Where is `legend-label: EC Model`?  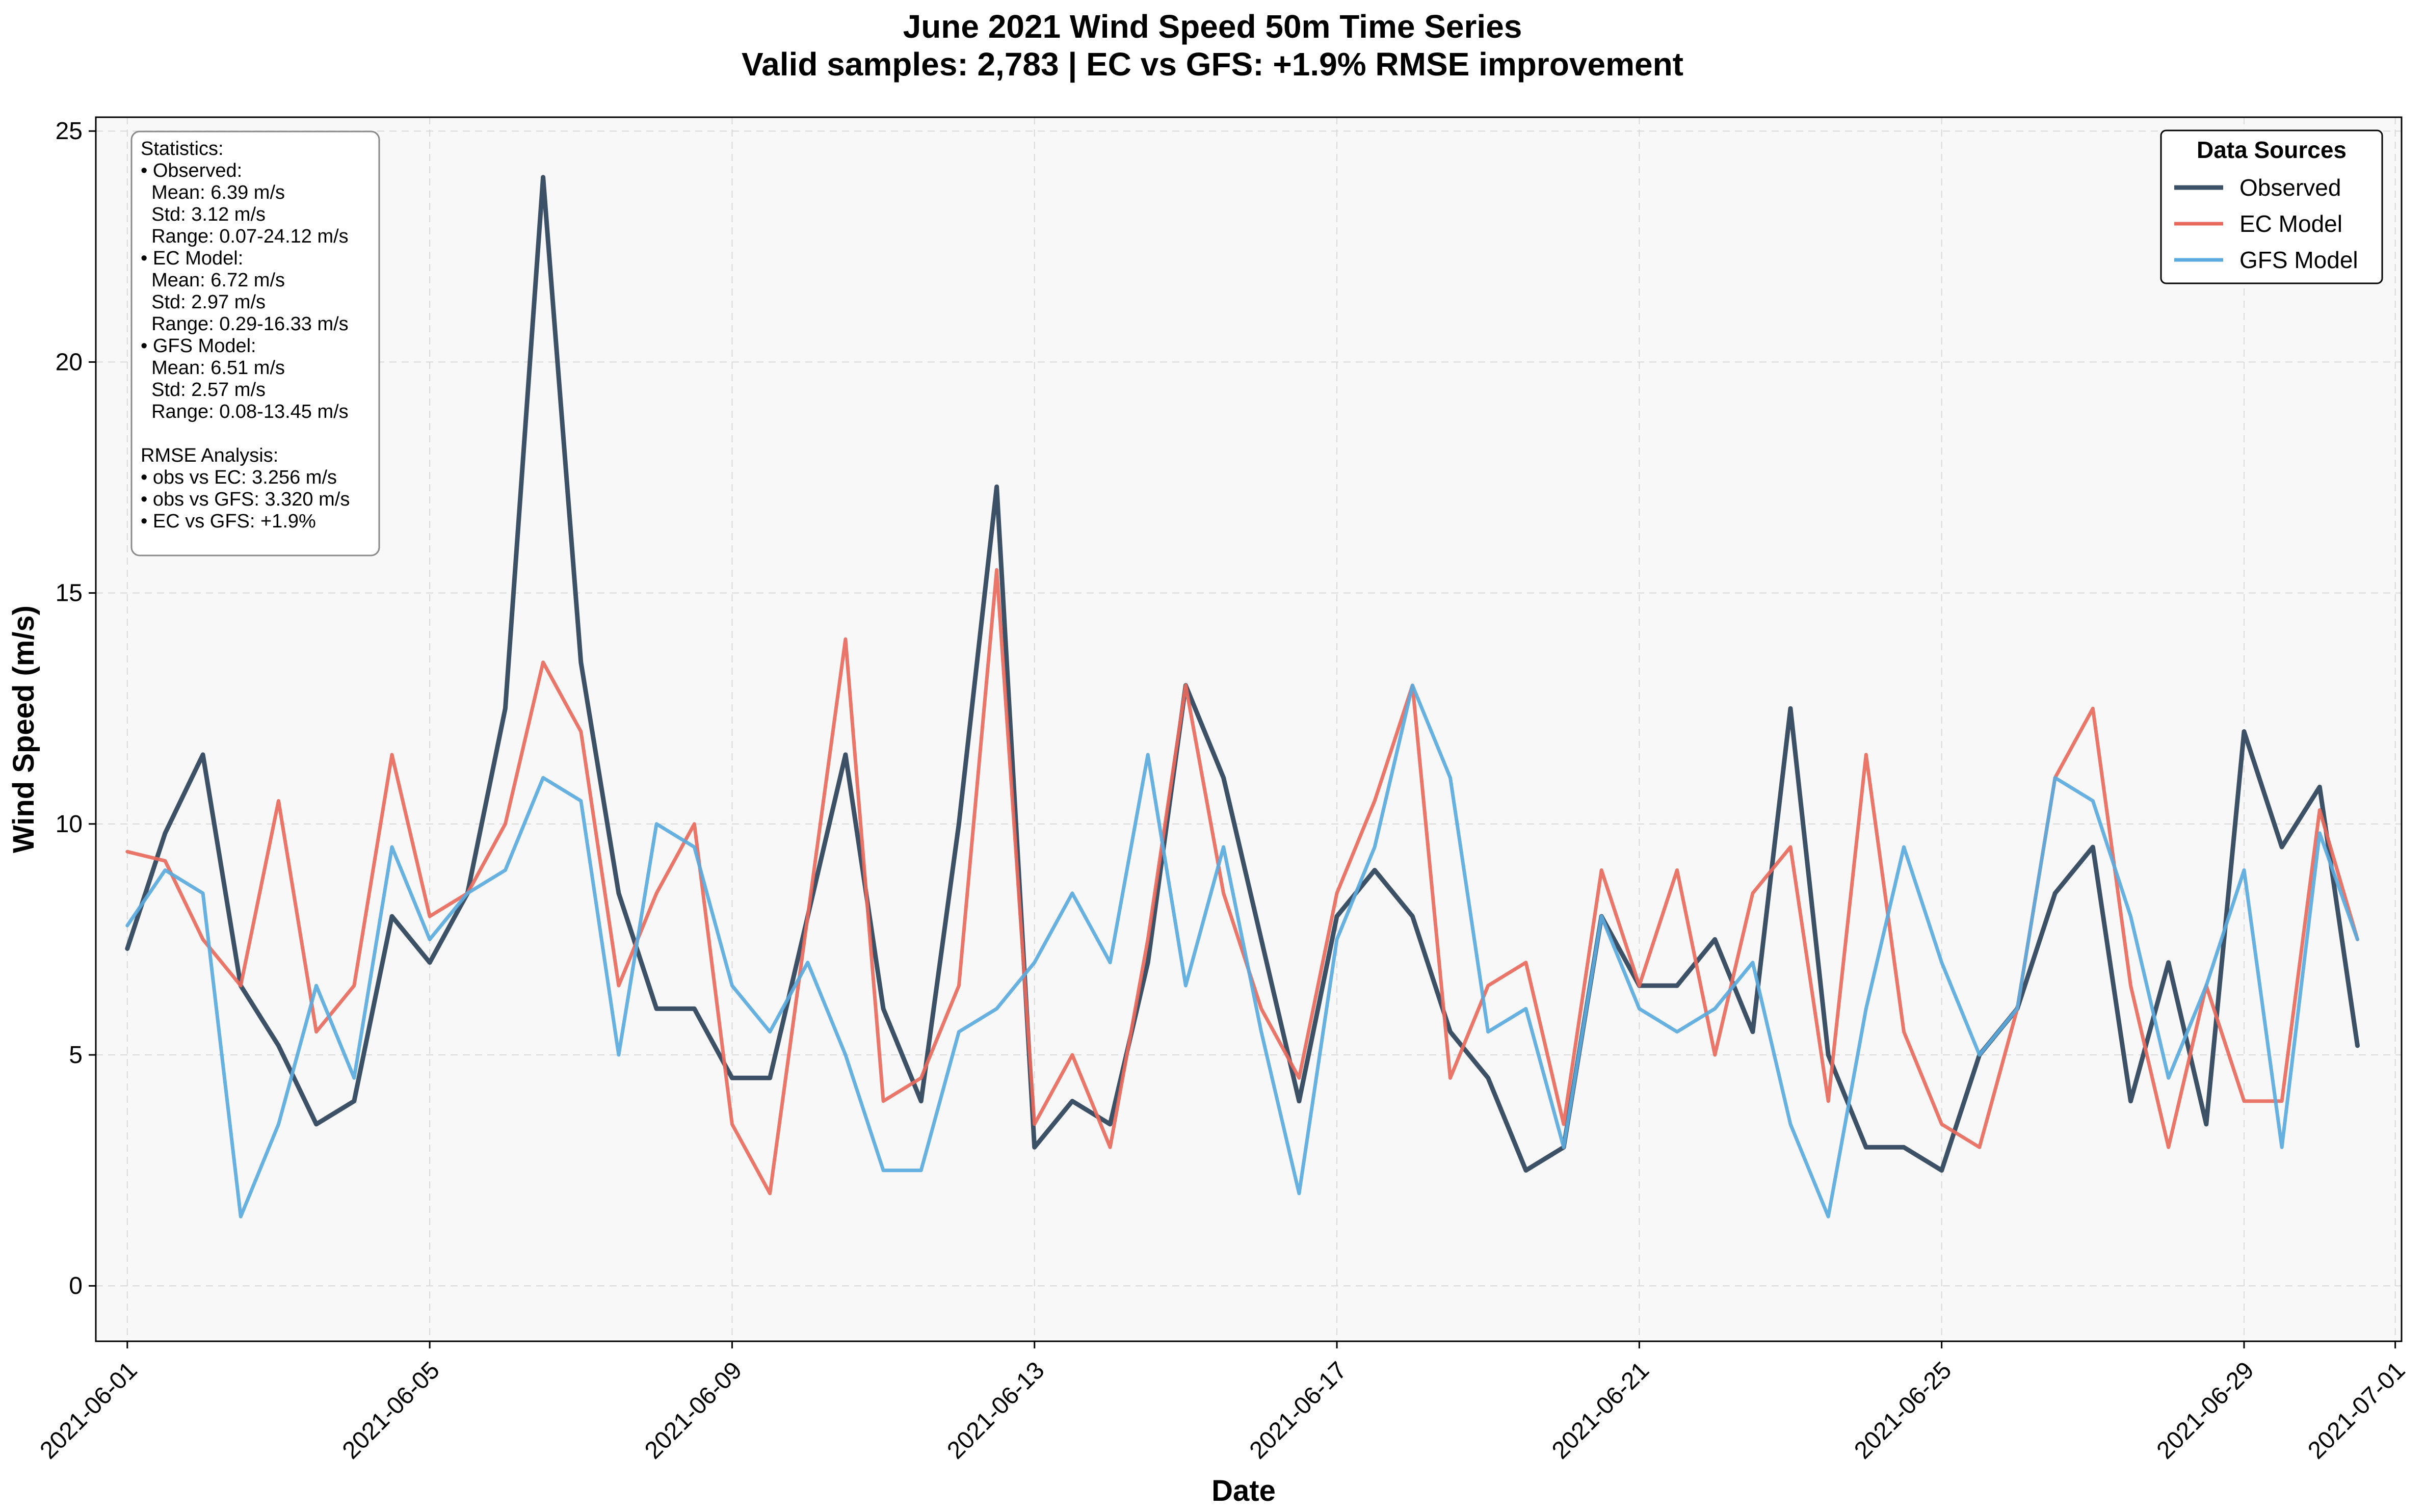 legend-label: EC Model is located at coordinates (2290, 223).